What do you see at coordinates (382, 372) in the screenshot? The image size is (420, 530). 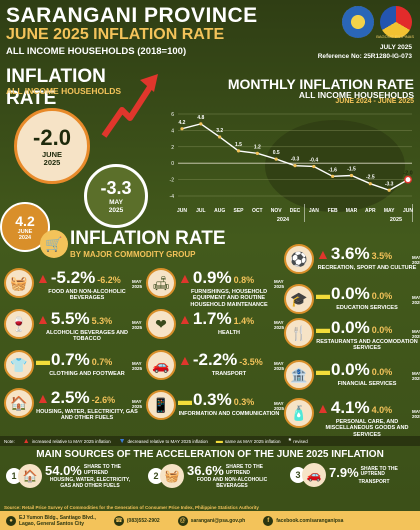 I see `commodity-previous-value: 0.0%` at bounding box center [382, 372].